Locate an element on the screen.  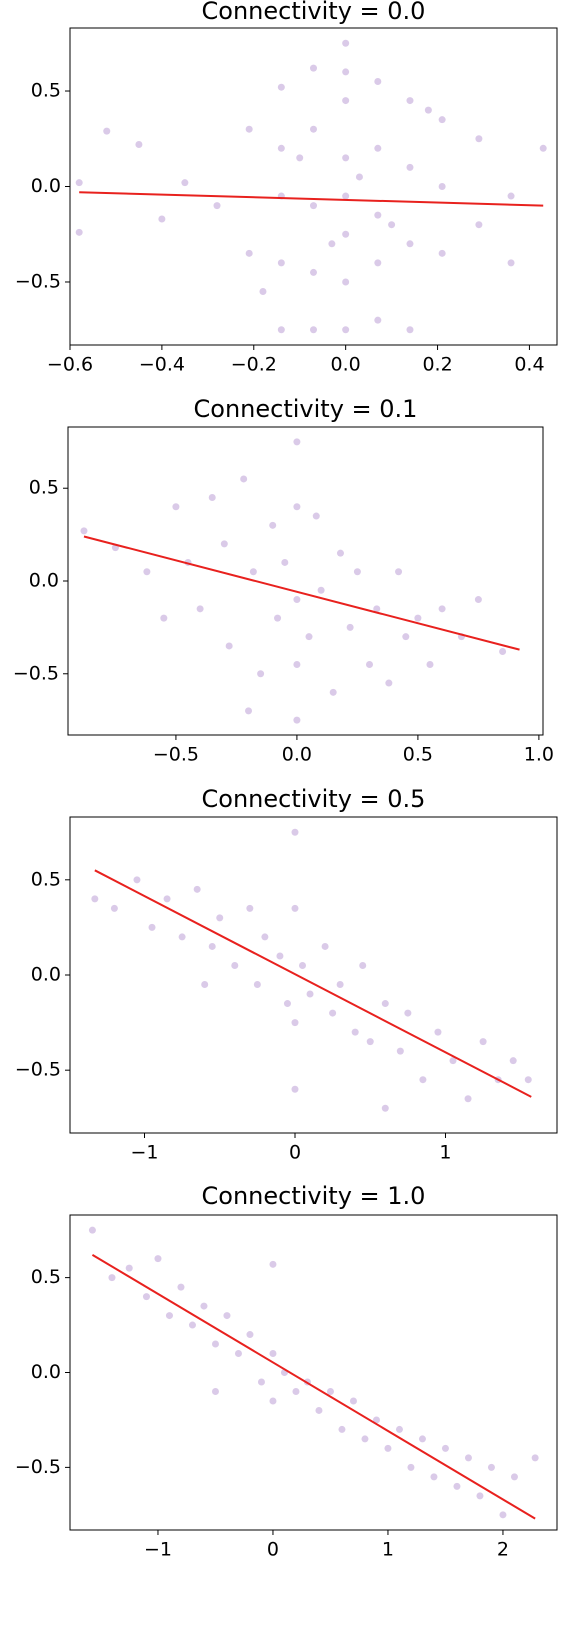
x-tick-label: 0.2 is located at coordinates (437, 365).